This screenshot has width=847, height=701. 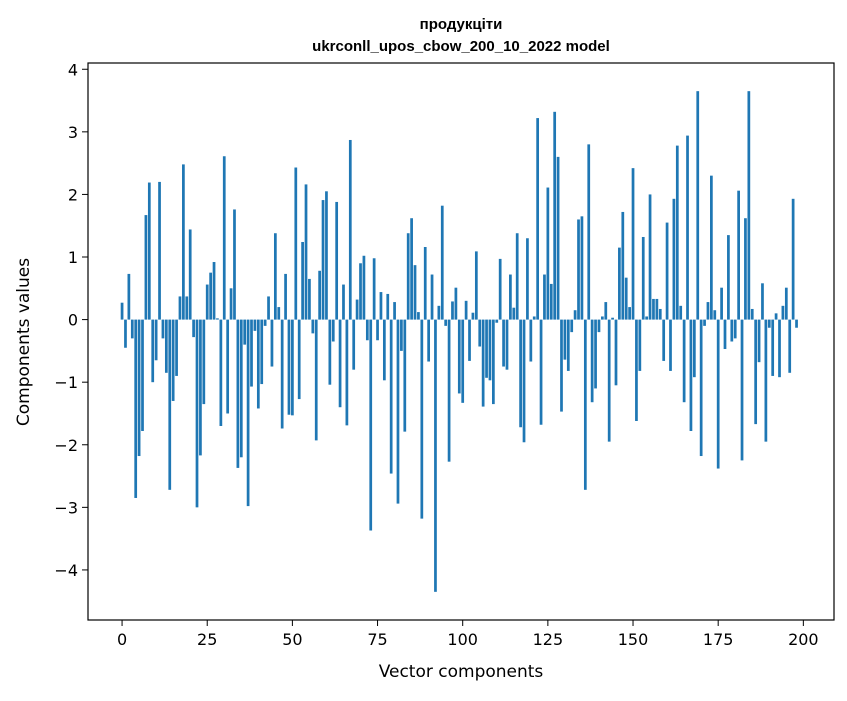 I want to click on y-tick-label: −1, so click(x=66, y=382).